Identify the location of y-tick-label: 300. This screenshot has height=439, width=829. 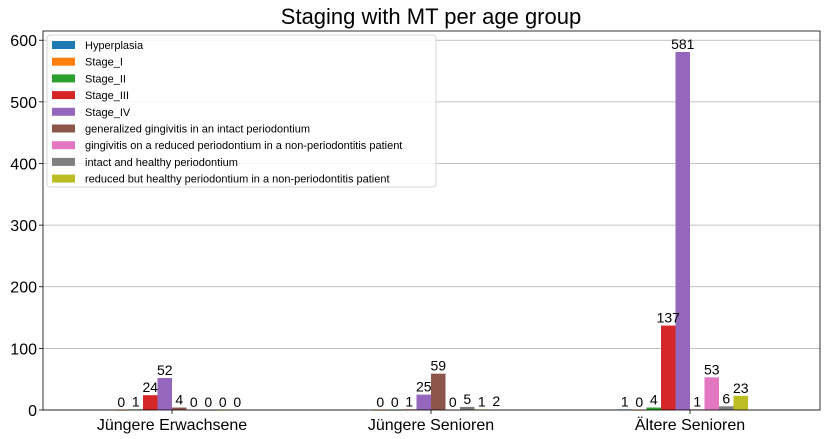
(23, 226).